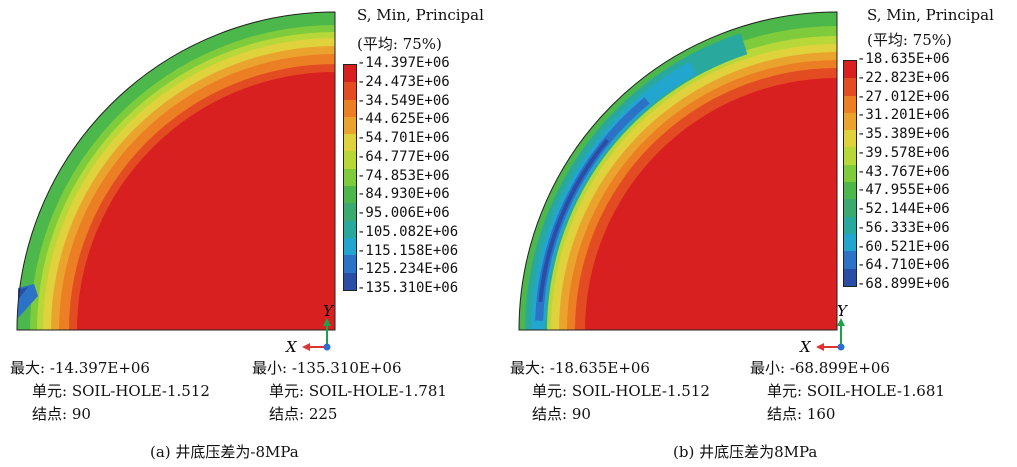  Describe the element at coordinates (903, 134) in the screenshot. I see `legend-value: -35.389E+06` at that location.